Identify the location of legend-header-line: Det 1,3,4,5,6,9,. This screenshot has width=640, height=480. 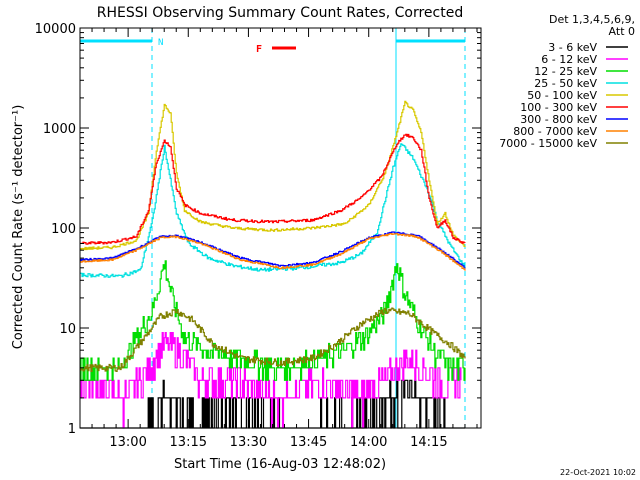
(592, 19).